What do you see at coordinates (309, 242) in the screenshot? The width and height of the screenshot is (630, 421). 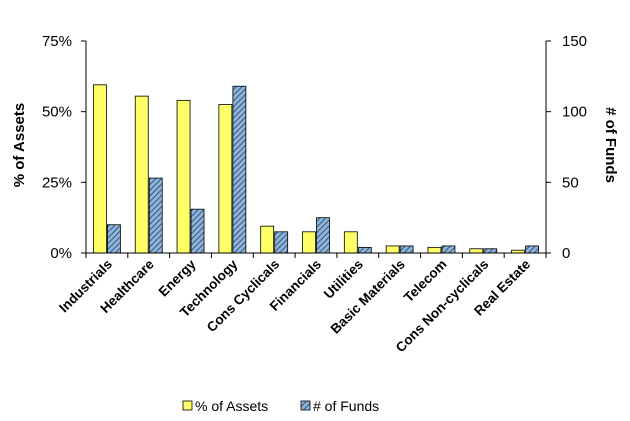 I see `bar-assets-financials` at bounding box center [309, 242].